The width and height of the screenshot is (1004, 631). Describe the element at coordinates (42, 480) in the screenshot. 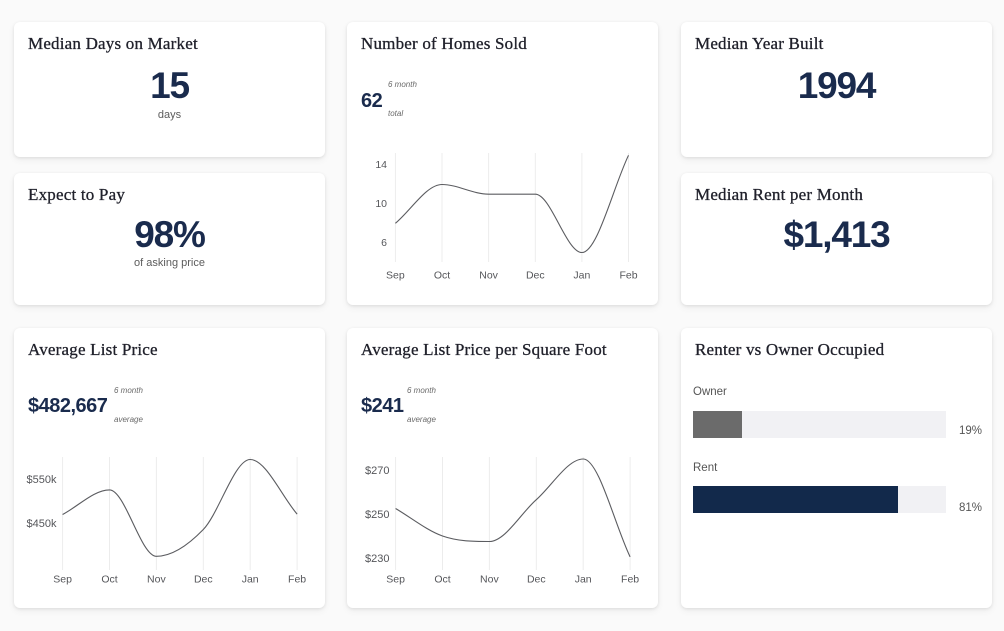

I see `svg-text: $550k` at that location.